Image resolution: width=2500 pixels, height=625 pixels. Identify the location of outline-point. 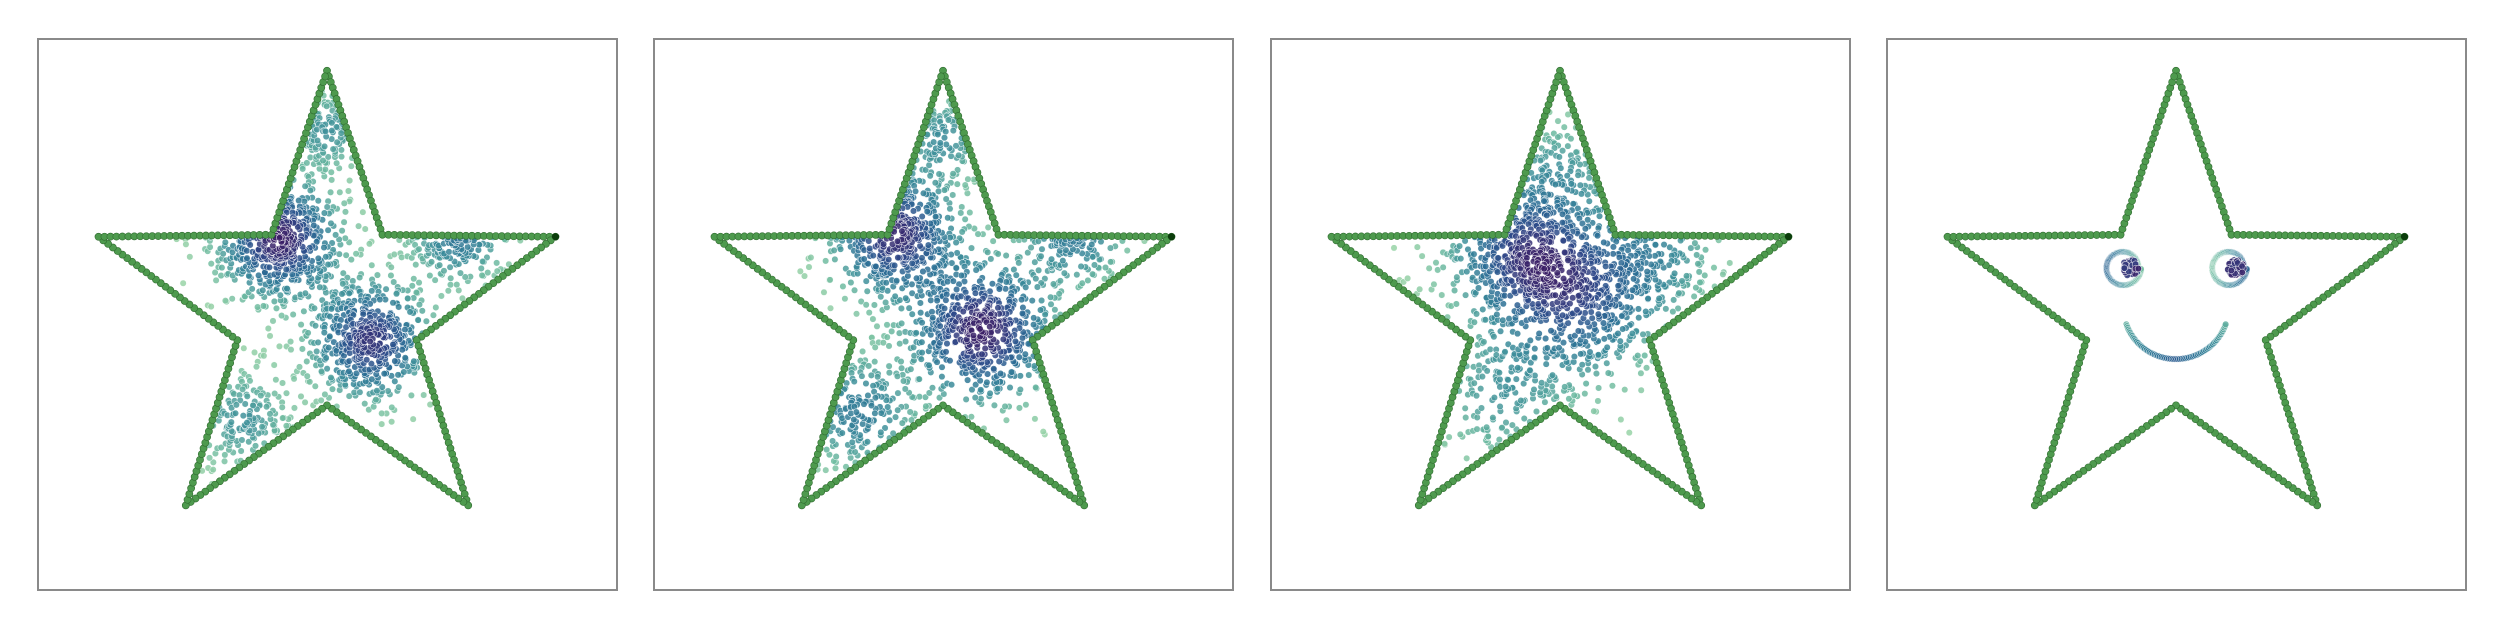
(941, 76).